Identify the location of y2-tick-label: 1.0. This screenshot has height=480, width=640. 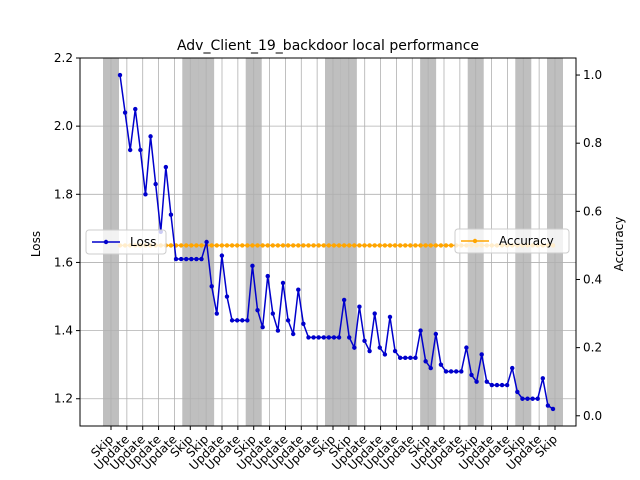
(592, 75).